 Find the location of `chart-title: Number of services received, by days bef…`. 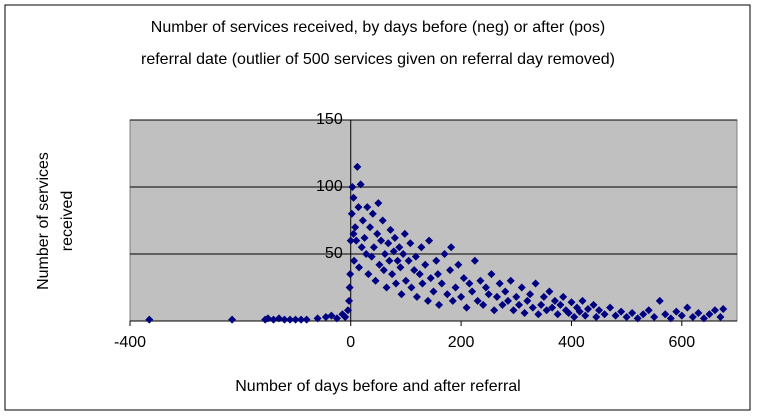

chart-title: Number of services received, by days bef… is located at coordinates (378, 27).